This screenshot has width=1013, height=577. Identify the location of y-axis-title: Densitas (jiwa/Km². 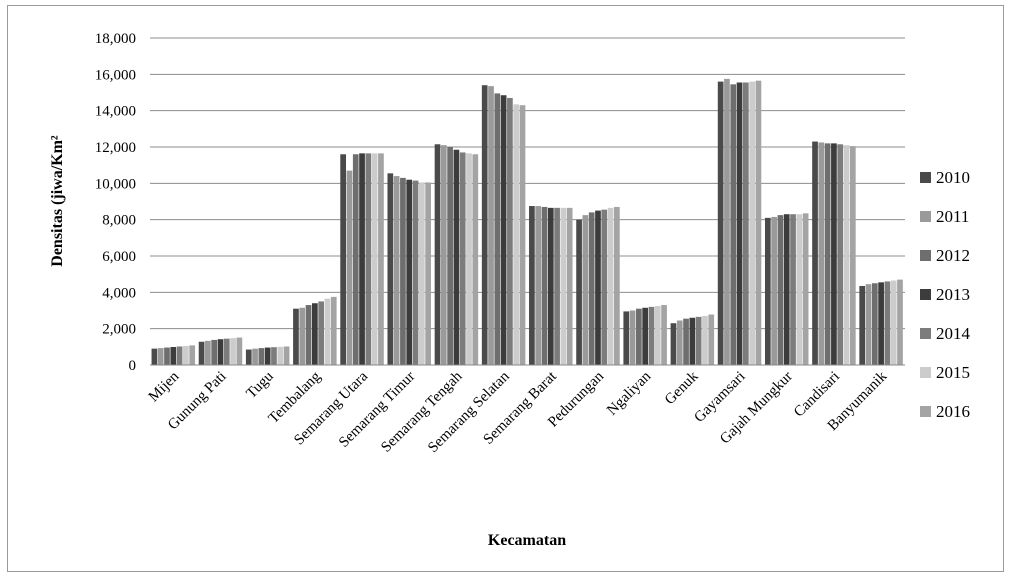
(57, 201).